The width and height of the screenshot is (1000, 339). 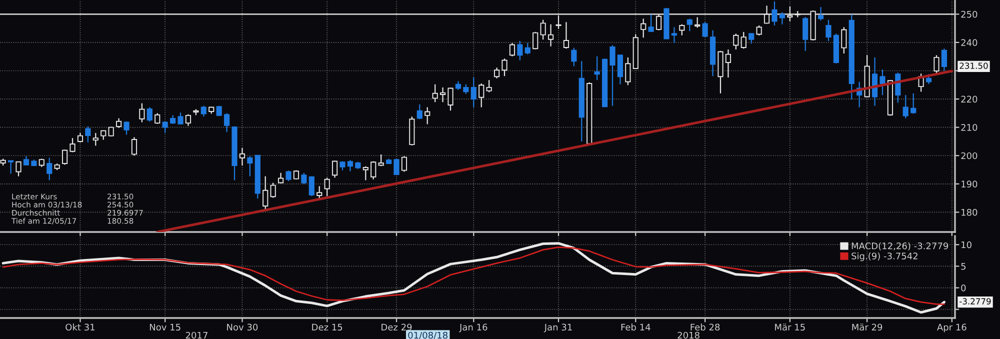 What do you see at coordinates (867, 327) in the screenshot?
I see `x-tick-label: Mär 29` at bounding box center [867, 327].